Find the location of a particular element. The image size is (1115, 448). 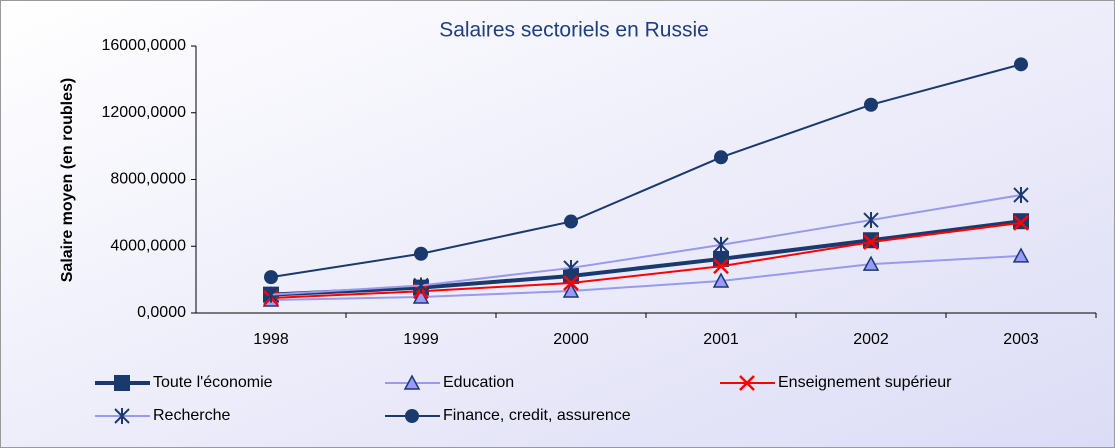

legend-label: Toute l'économie is located at coordinates (213, 382).